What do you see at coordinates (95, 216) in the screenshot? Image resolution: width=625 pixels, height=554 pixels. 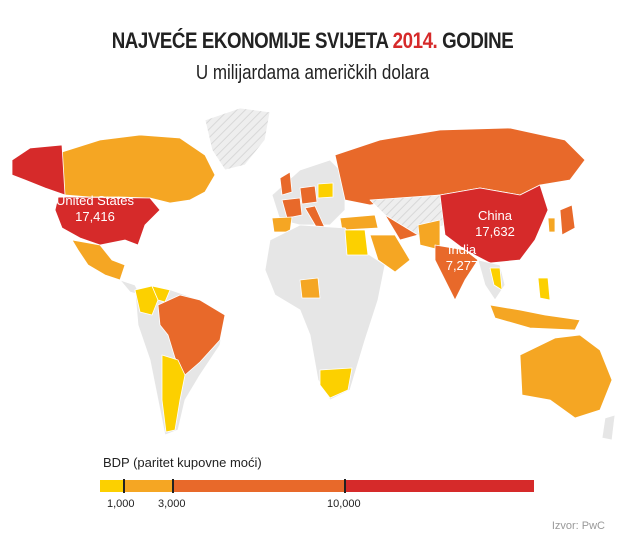 I see `country-value: 17,416` at bounding box center [95, 216].